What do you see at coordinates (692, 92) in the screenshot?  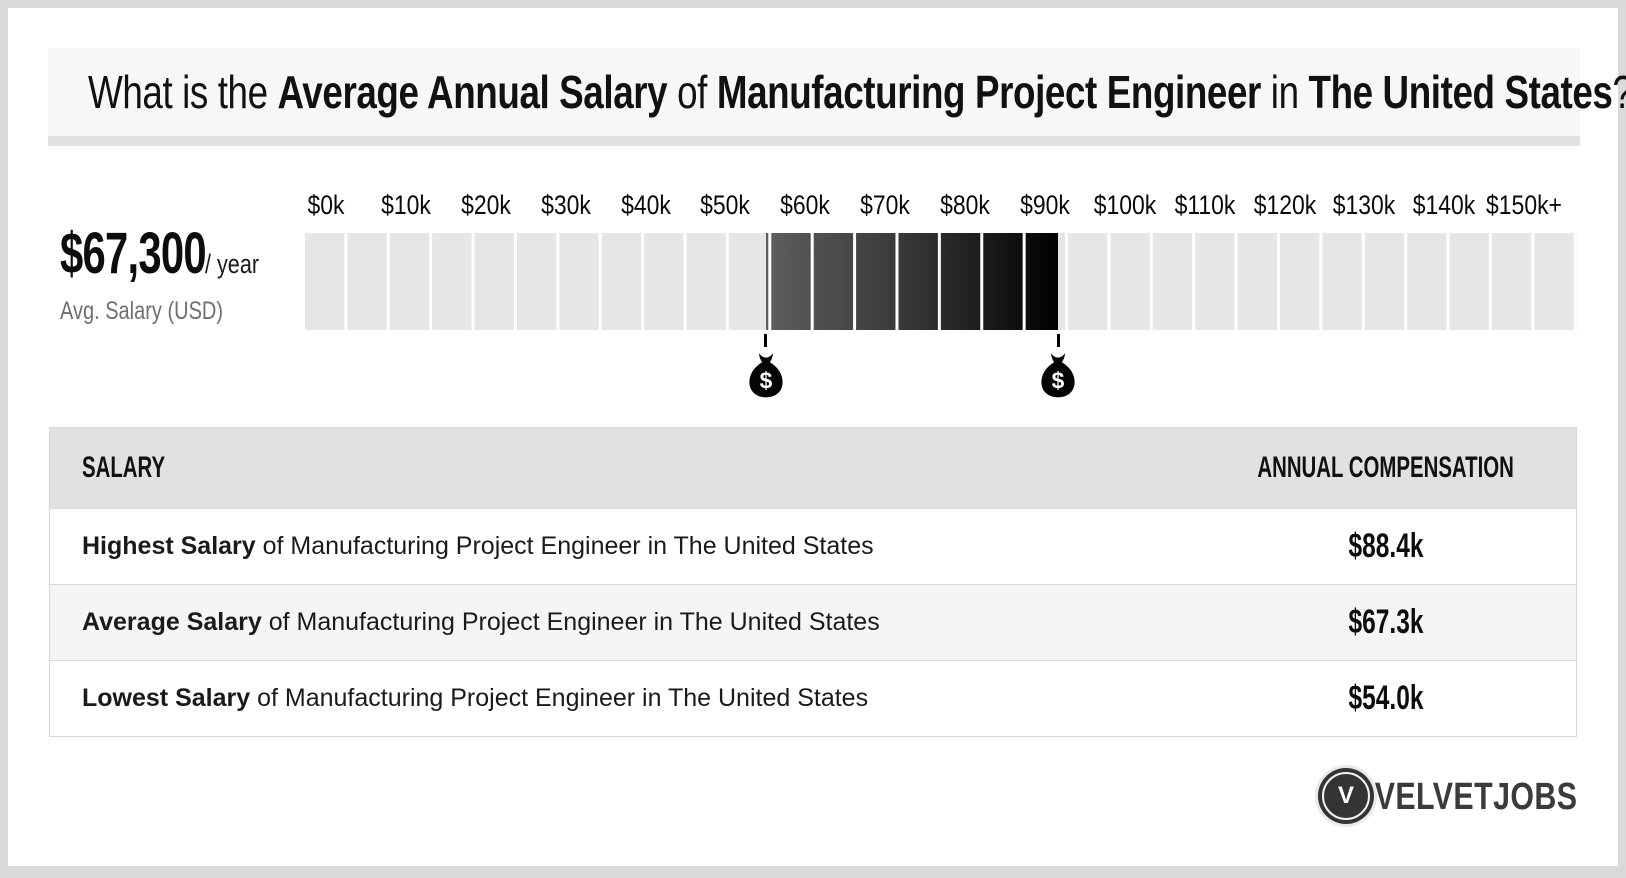 I see `title-segment: of` at bounding box center [692, 92].